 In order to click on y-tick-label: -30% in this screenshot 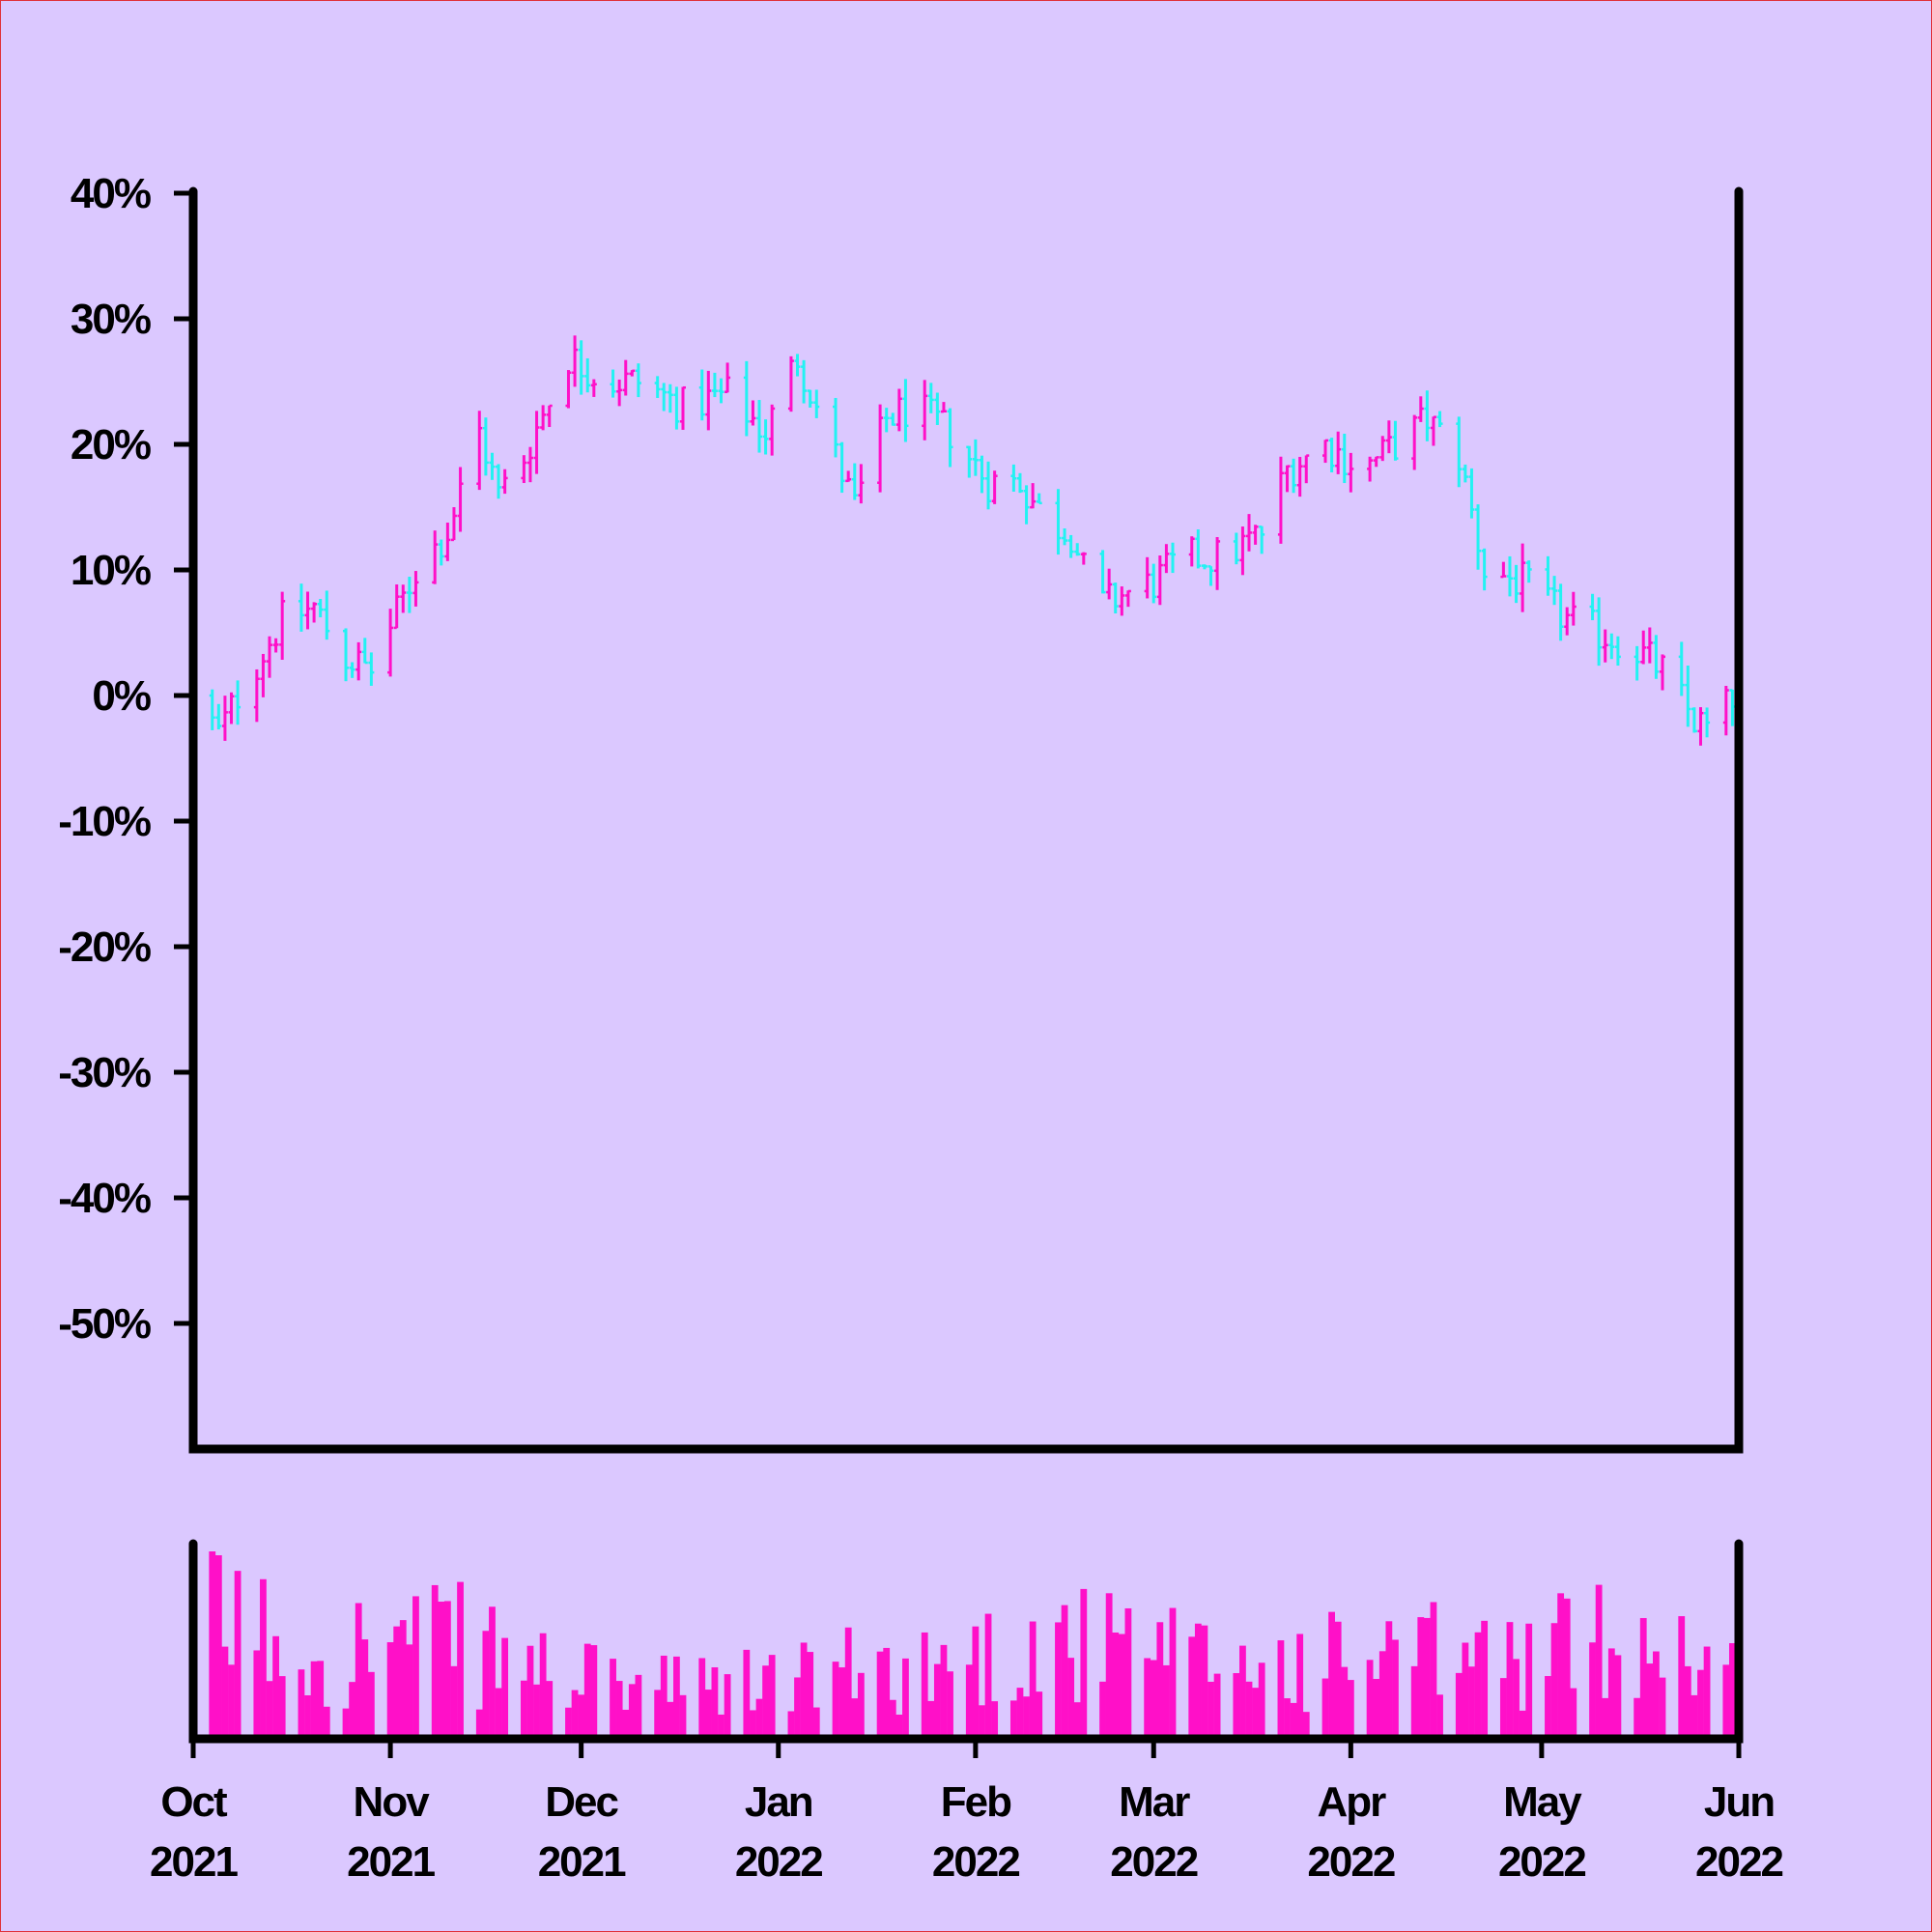, I will do `click(104, 1072)`.